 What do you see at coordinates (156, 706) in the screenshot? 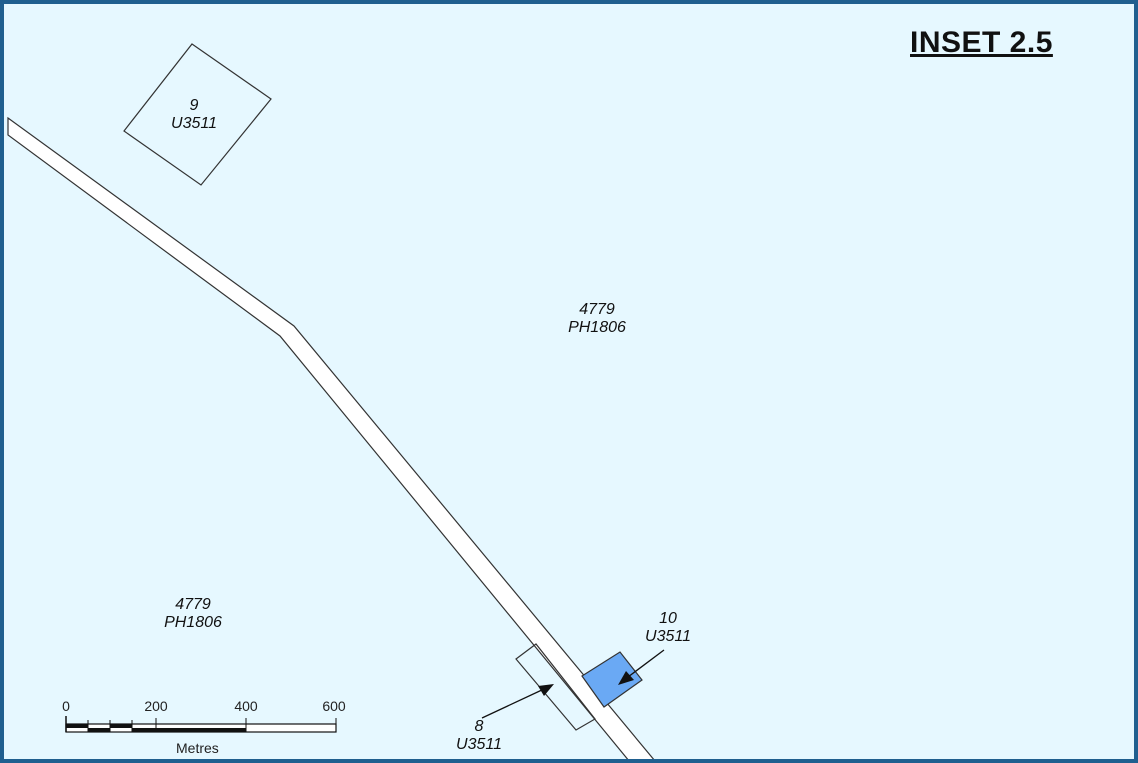
I see `scale-tick-label: 200` at bounding box center [156, 706].